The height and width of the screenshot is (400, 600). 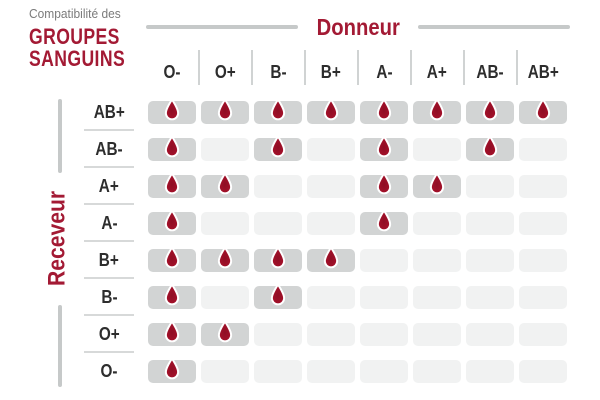 I want to click on chart-title-line2: SANGUINS, so click(x=77, y=58).